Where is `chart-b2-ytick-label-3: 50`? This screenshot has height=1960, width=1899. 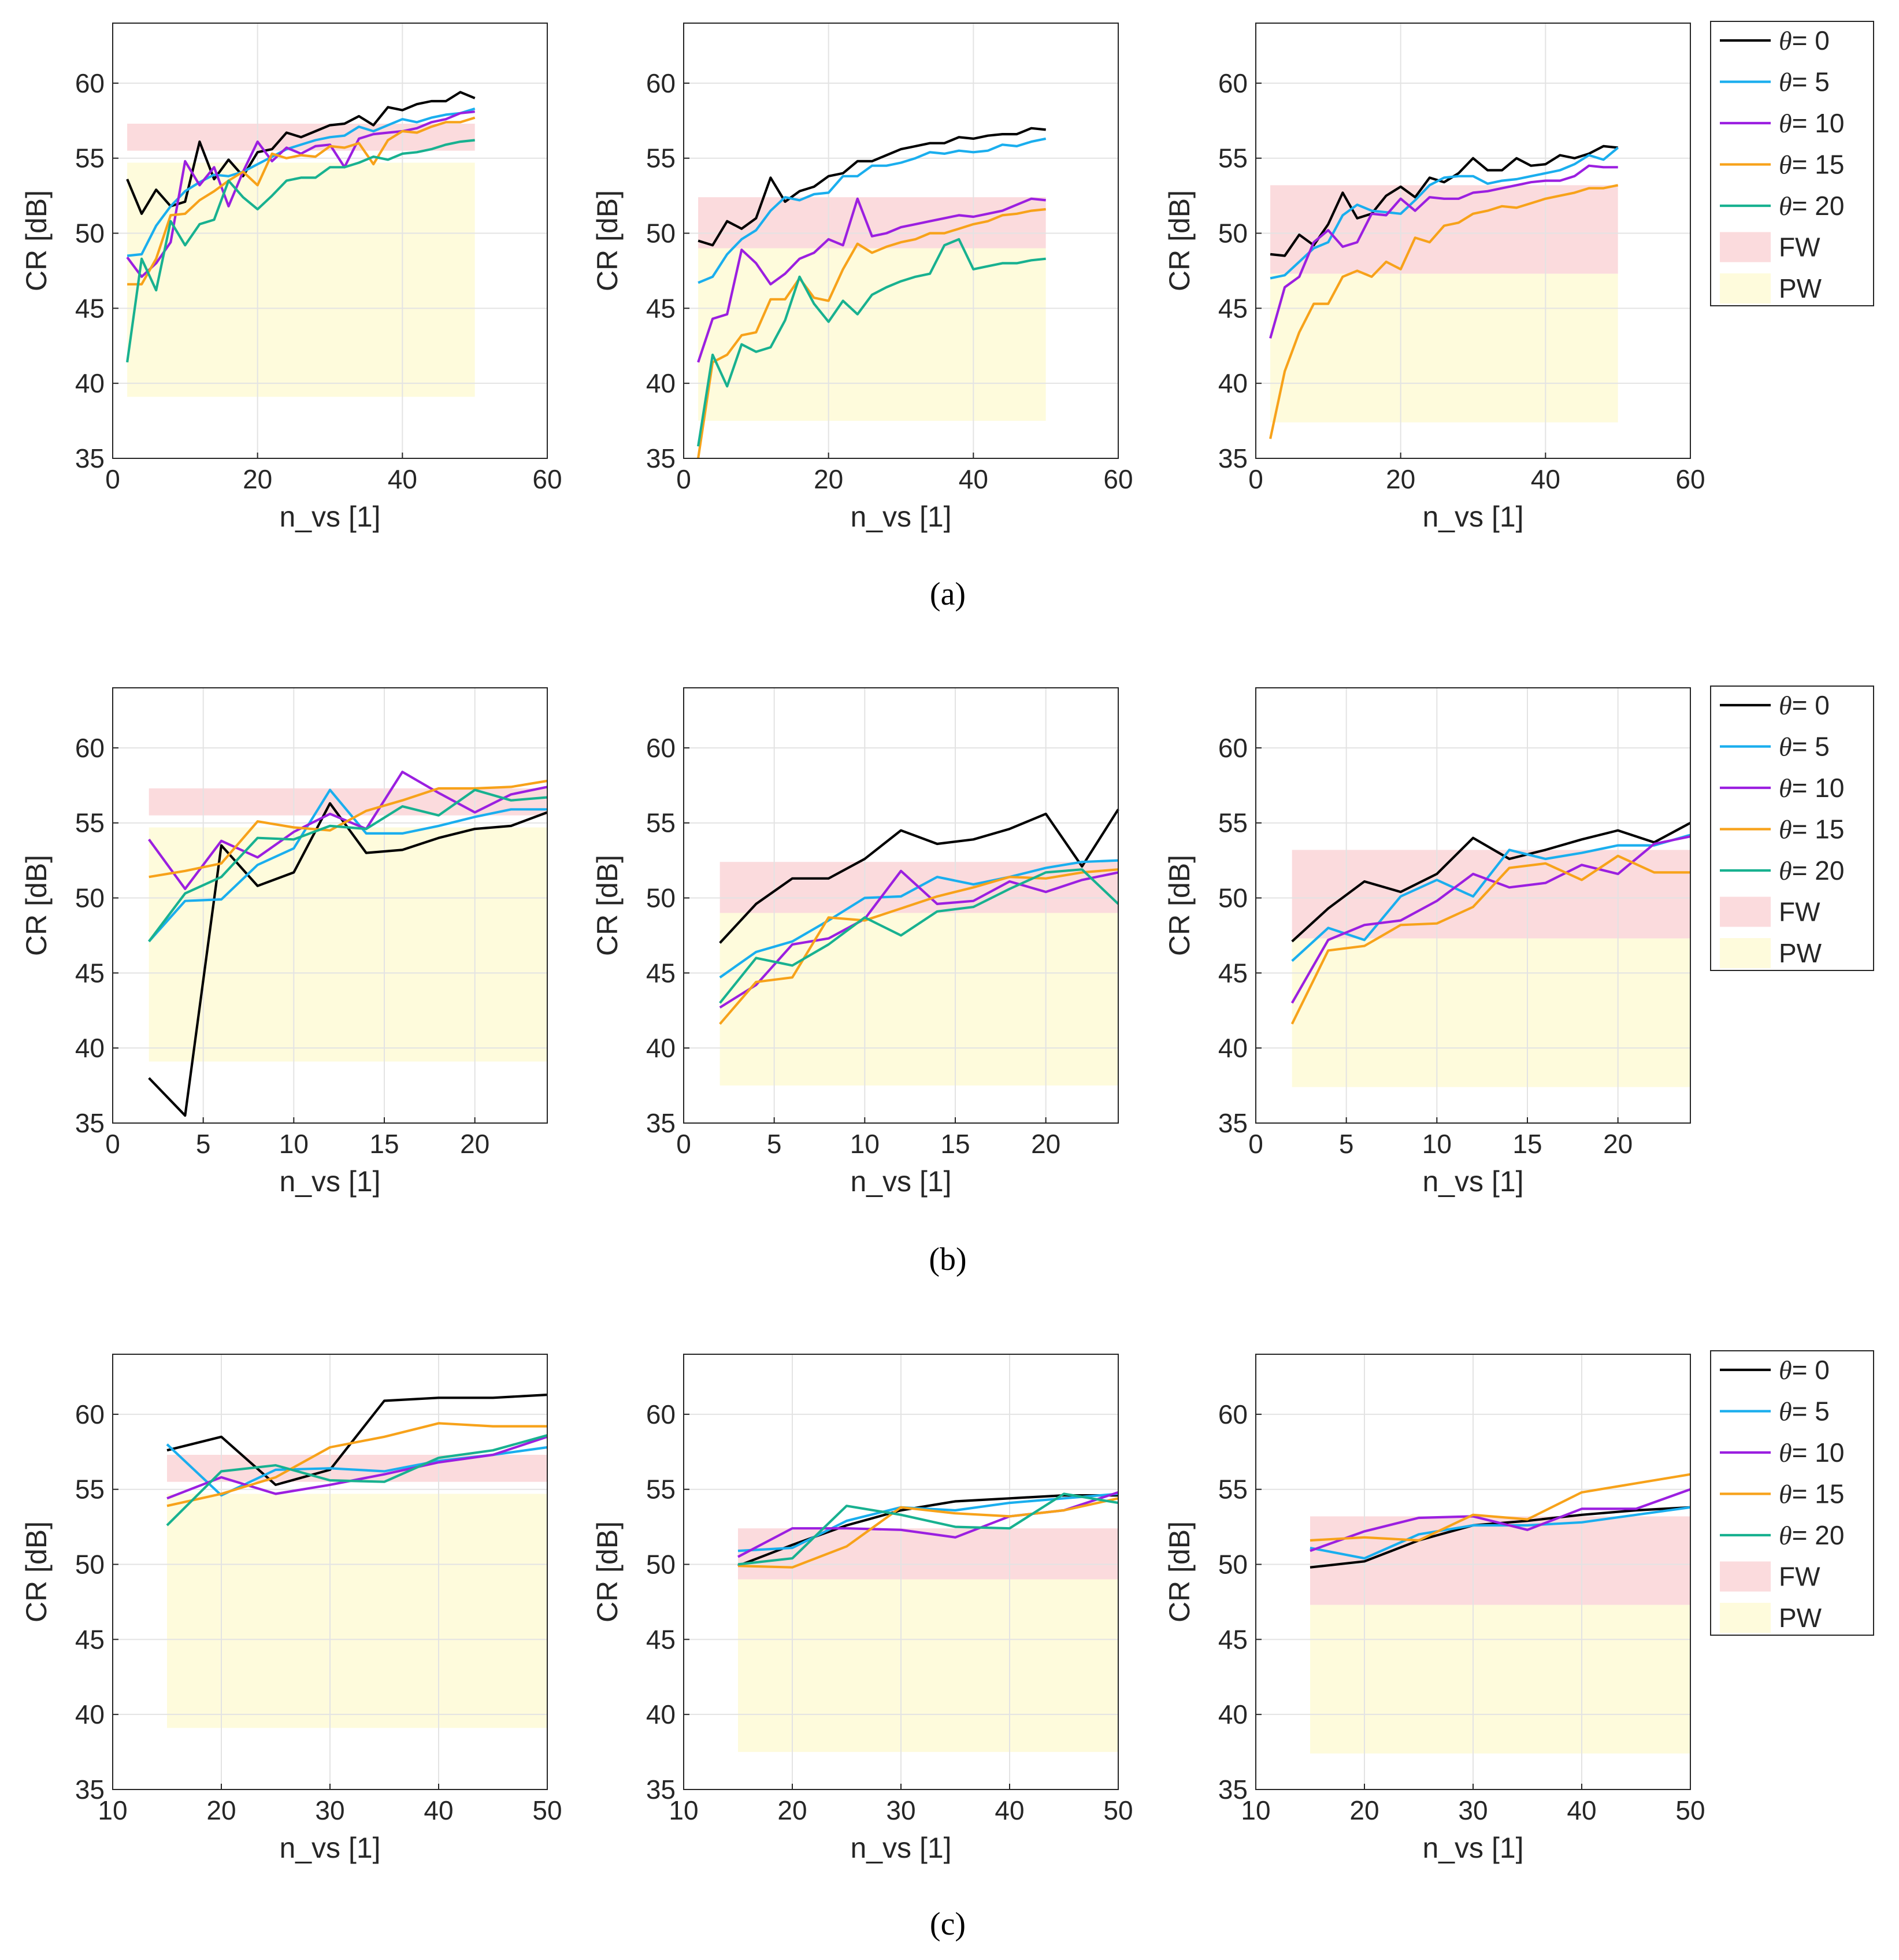 chart-b2-ytick-label-3: 50 is located at coordinates (661, 898).